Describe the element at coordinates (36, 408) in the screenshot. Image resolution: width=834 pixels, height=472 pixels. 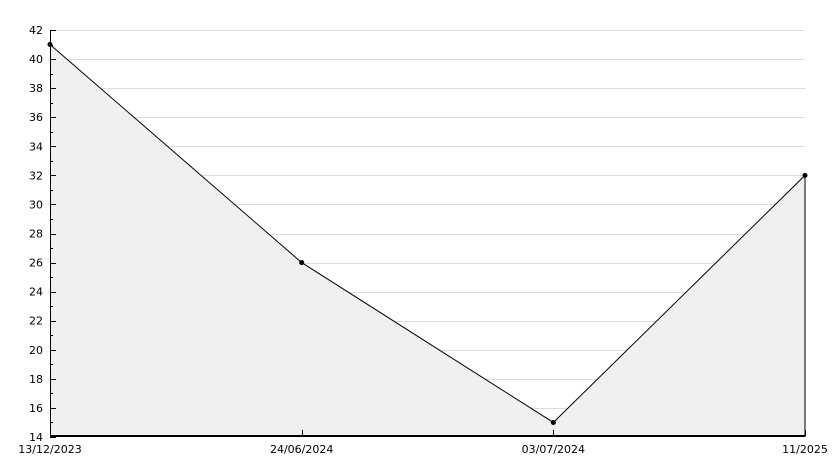
I see `y-axis-tick-label: 16` at that location.